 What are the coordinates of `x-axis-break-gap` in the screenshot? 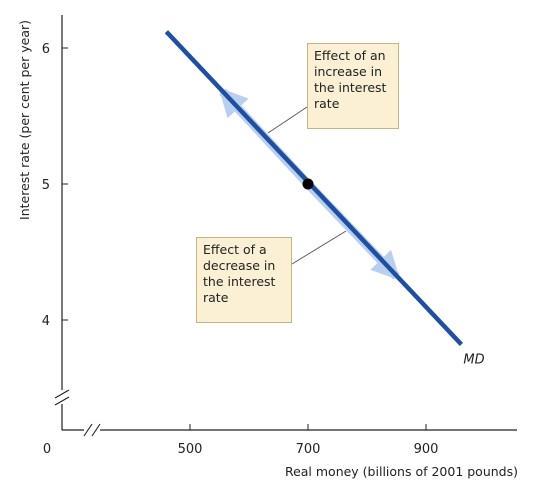 It's located at (92, 430).